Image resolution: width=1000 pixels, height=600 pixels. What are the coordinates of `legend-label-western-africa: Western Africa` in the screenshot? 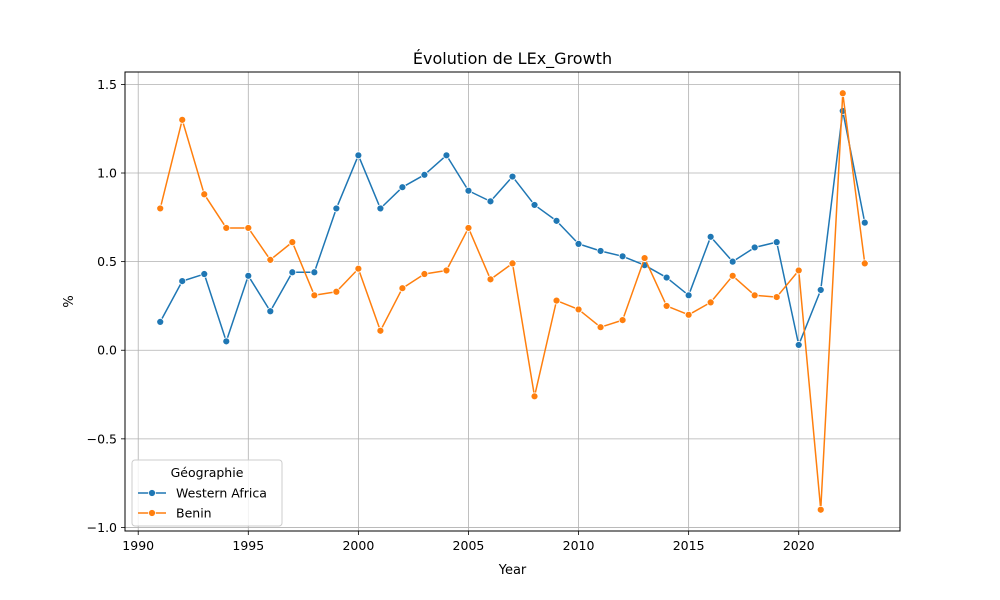 It's located at (221, 493).